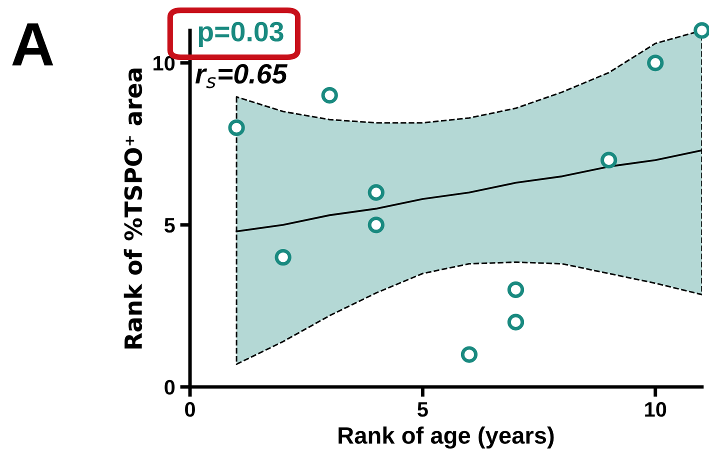 Image resolution: width=709 pixels, height=469 pixels. Describe the element at coordinates (655, 409) in the screenshot. I see `x-tick-label: 10` at that location.